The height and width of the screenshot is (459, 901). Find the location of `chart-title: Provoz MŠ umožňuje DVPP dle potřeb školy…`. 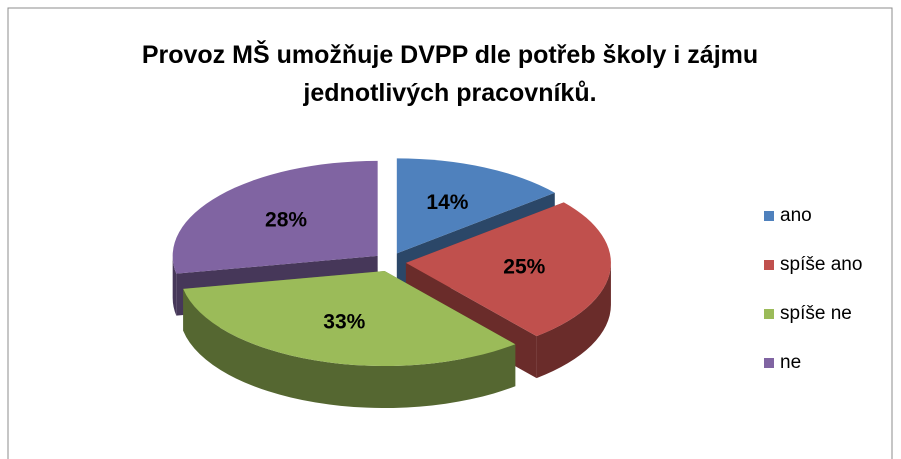

chart-title: Provoz MŠ umožňuje DVPP dle potřeb školy… is located at coordinates (450, 74).